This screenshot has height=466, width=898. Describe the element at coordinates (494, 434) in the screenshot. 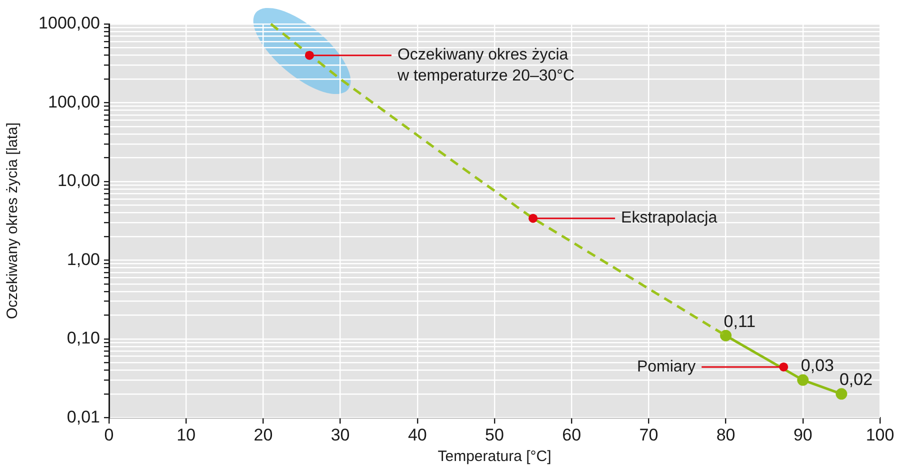

I see `x-tick-label: 50` at that location.